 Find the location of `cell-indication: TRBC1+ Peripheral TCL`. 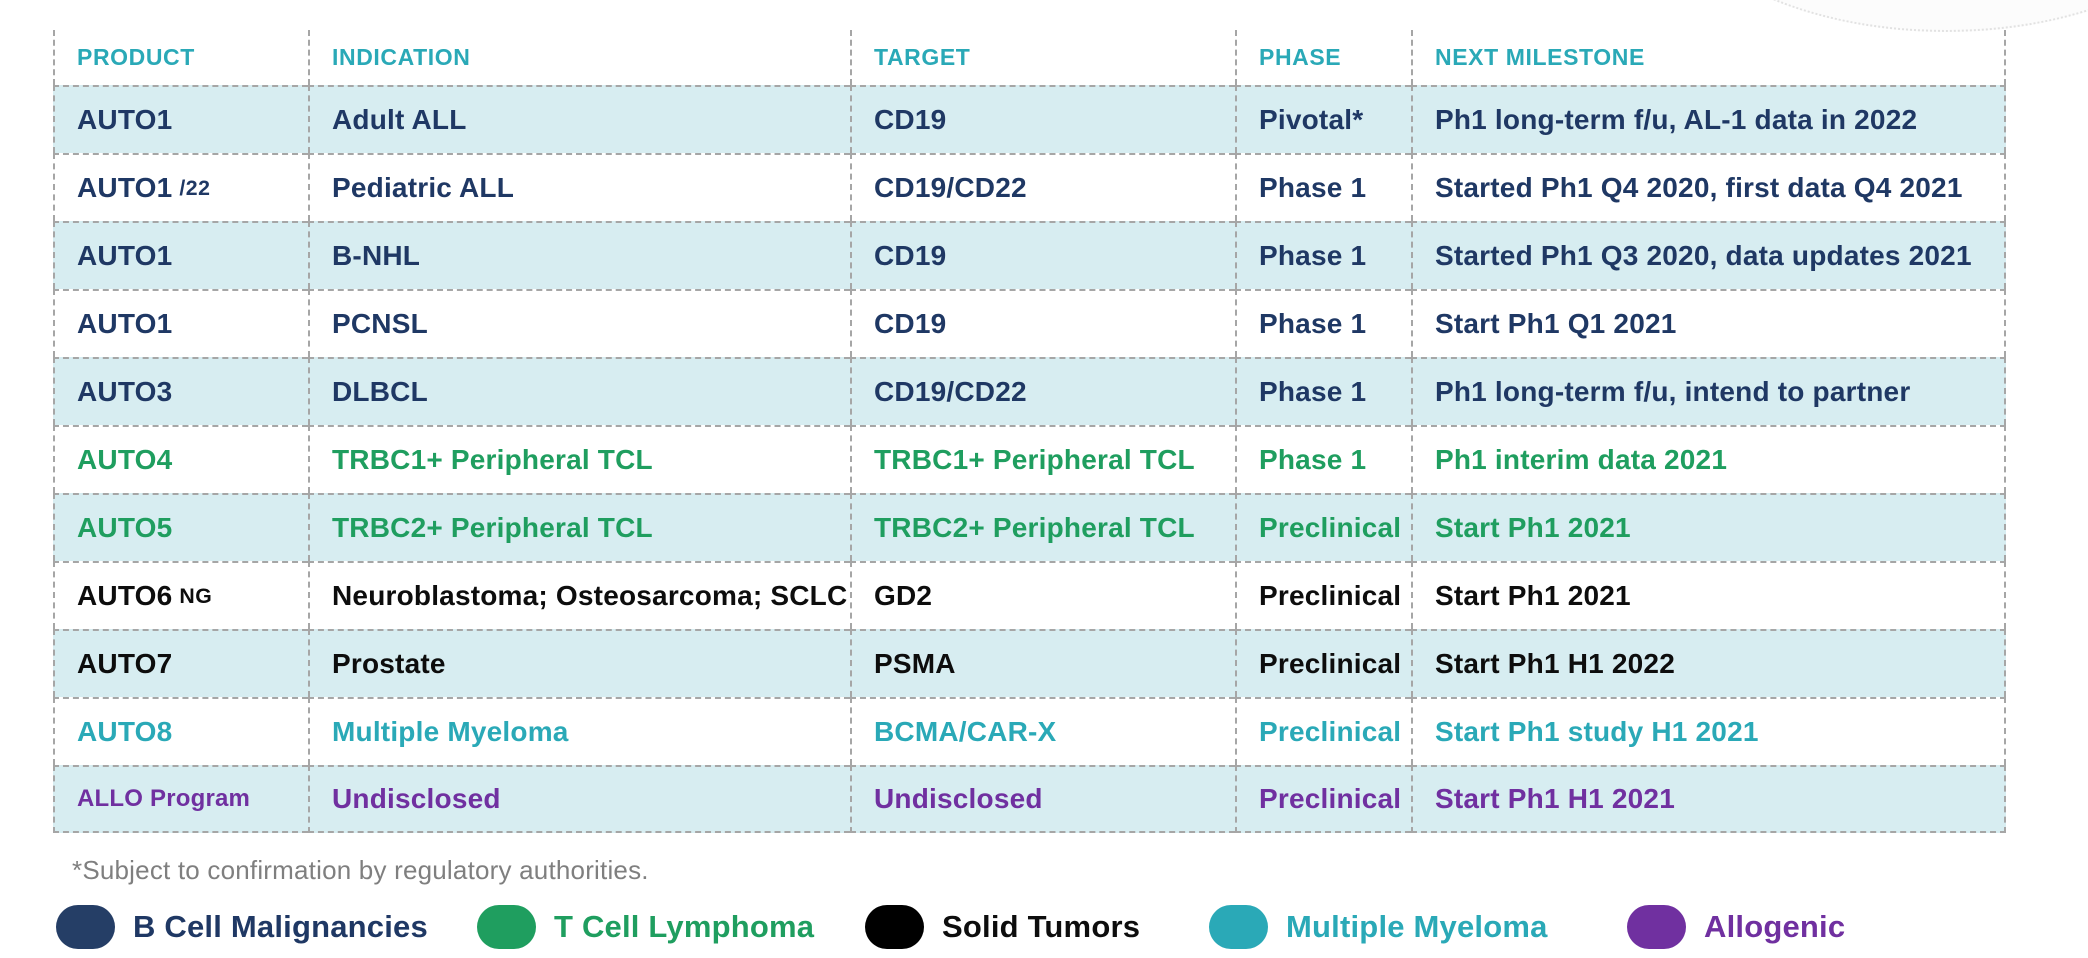

cell-indication: TRBC1+ Peripheral TCL is located at coordinates (579, 459).